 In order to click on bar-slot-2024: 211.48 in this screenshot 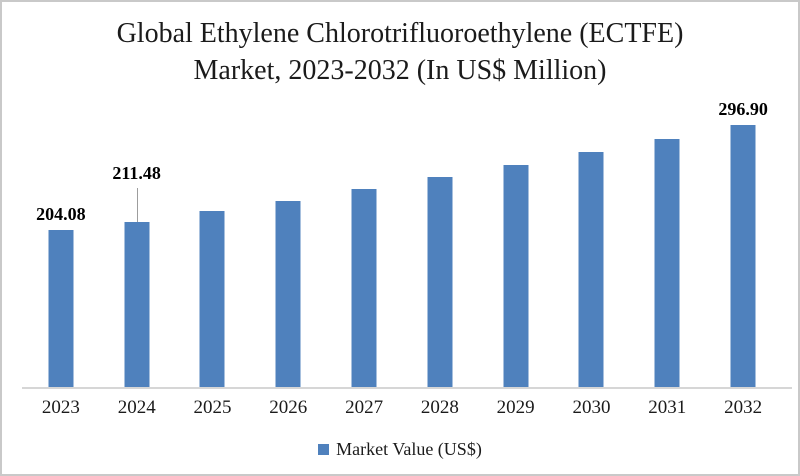, I will do `click(137, 245)`.